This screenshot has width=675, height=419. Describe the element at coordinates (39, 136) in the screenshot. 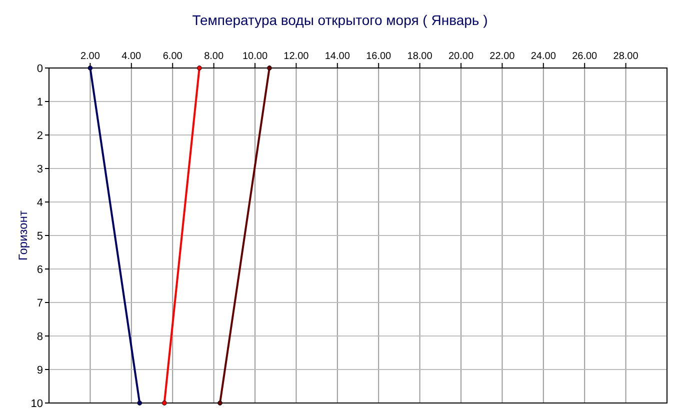

I see `y-tick-label: 2` at that location.